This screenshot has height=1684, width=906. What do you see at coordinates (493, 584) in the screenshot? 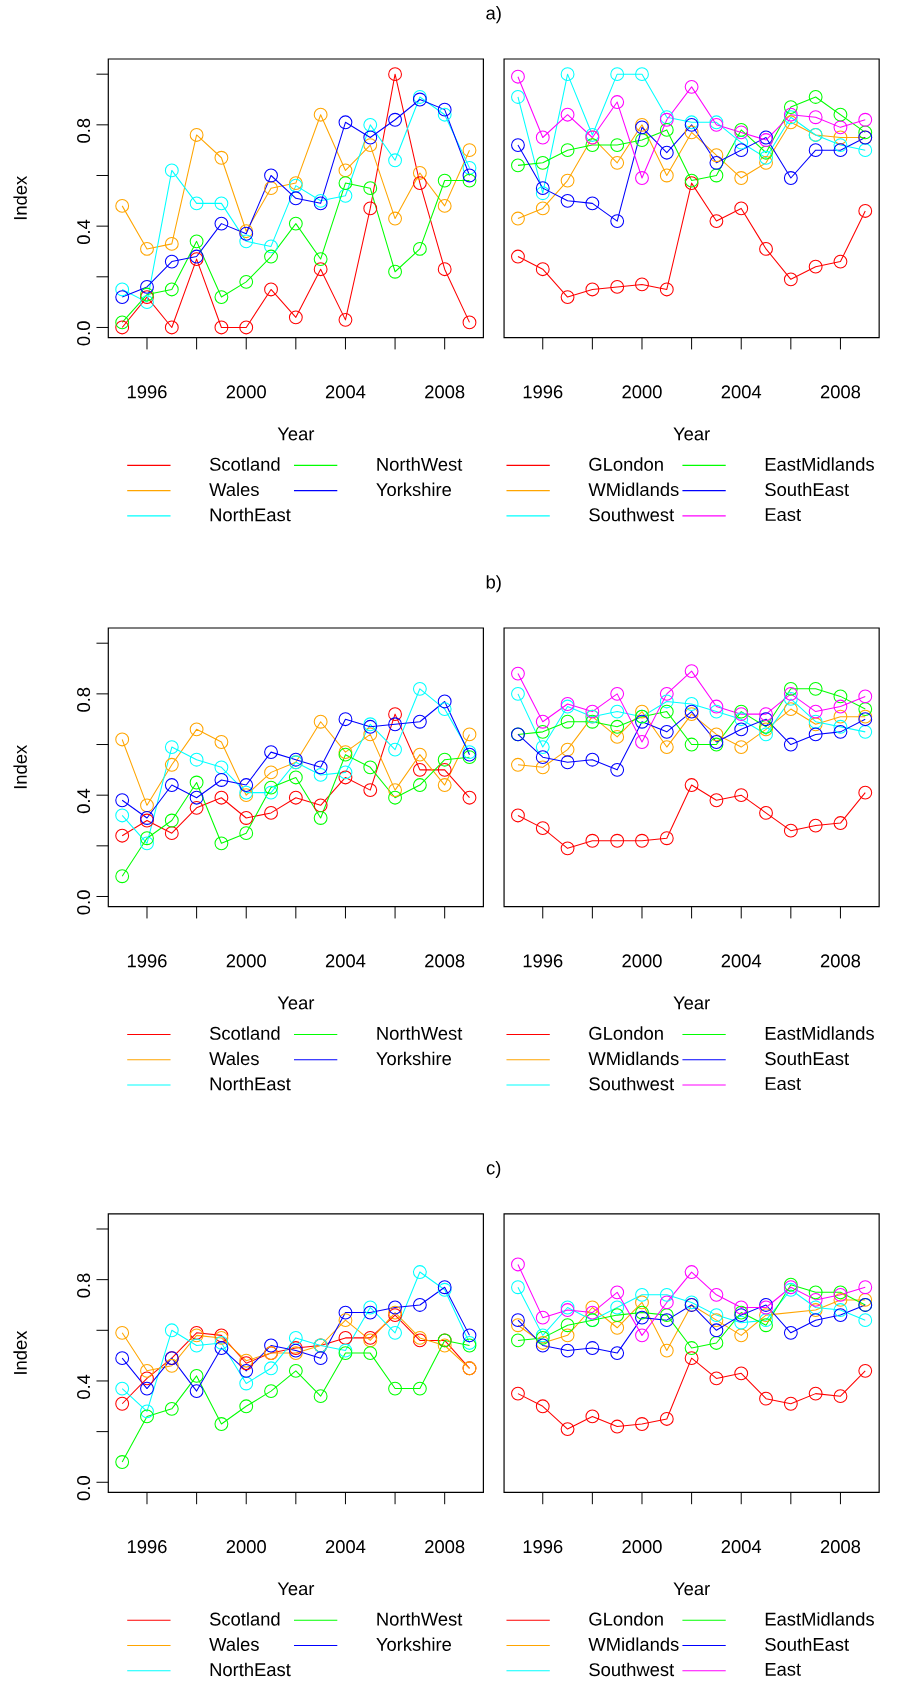
I see `chart-title: b)` at bounding box center [493, 584].